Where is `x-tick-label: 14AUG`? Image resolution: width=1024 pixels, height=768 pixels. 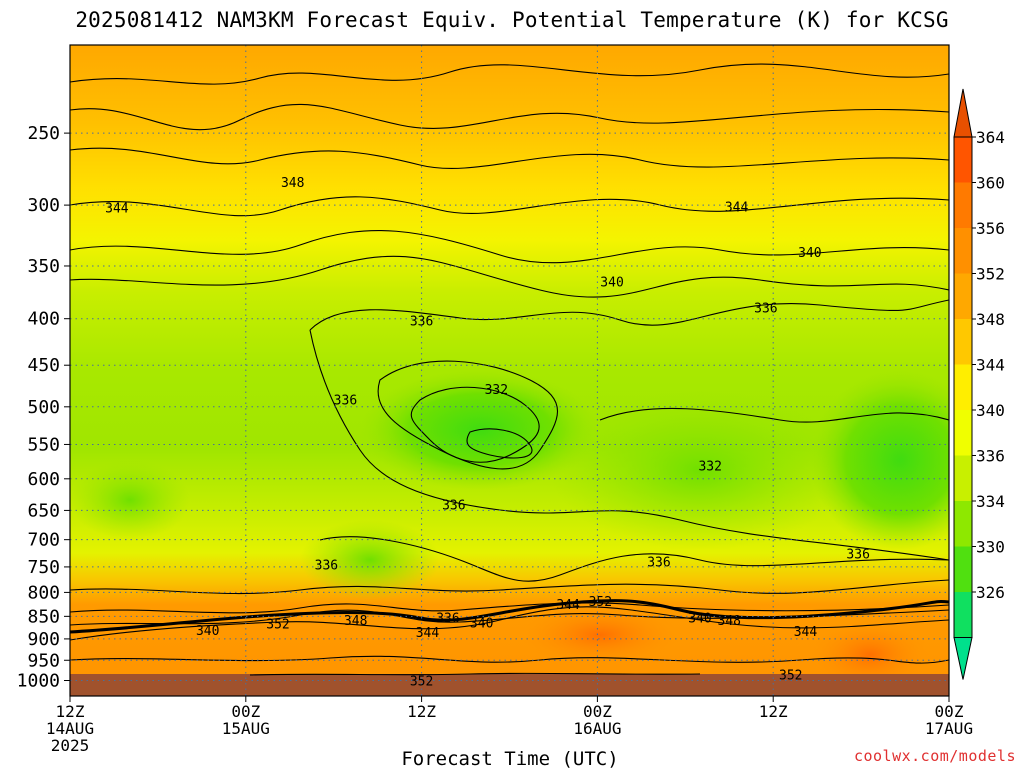 x-tick-label: 14AUG is located at coordinates (70, 728).